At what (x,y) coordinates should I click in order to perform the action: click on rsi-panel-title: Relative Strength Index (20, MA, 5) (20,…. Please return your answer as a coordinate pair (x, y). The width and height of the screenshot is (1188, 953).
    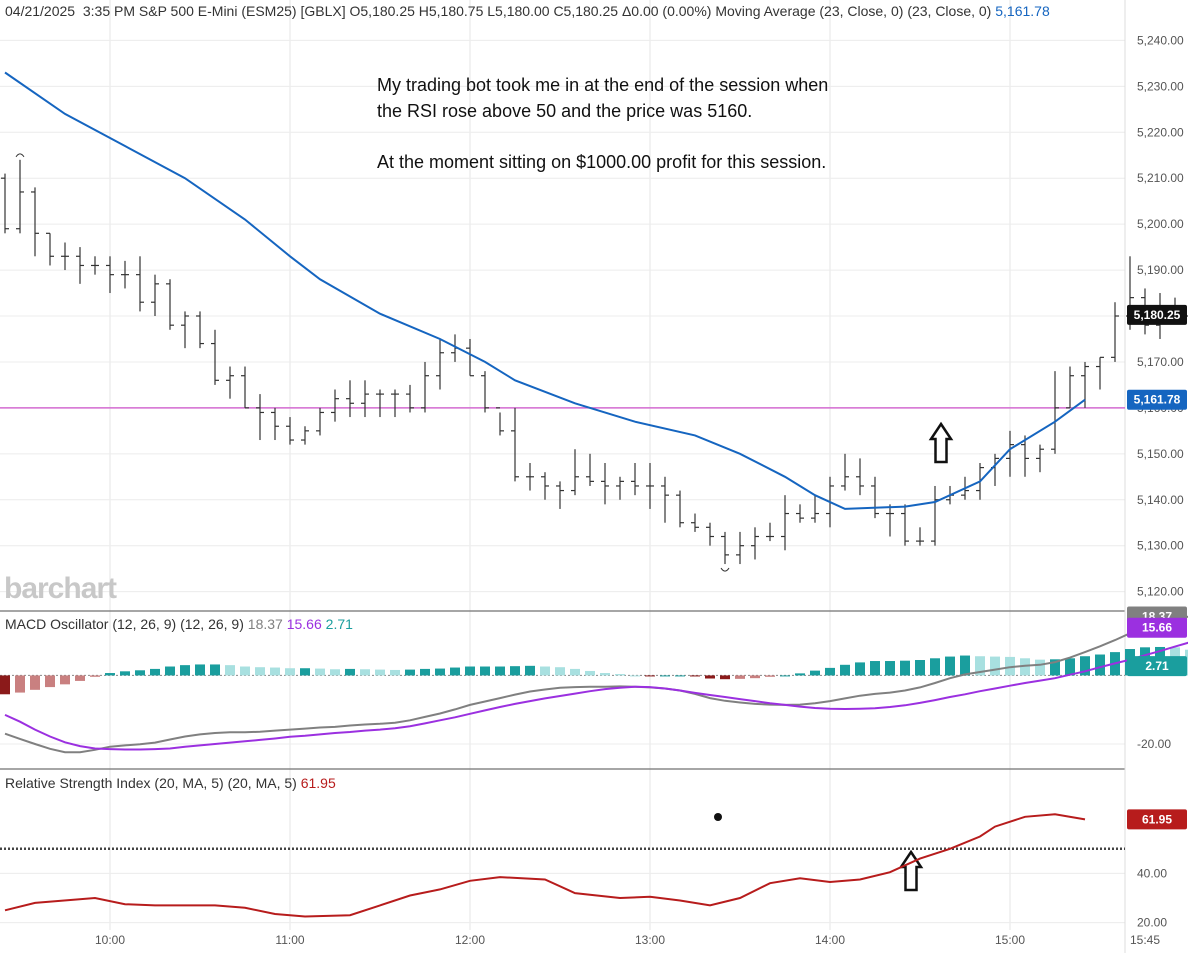
    Looking at the image, I should click on (170, 783).